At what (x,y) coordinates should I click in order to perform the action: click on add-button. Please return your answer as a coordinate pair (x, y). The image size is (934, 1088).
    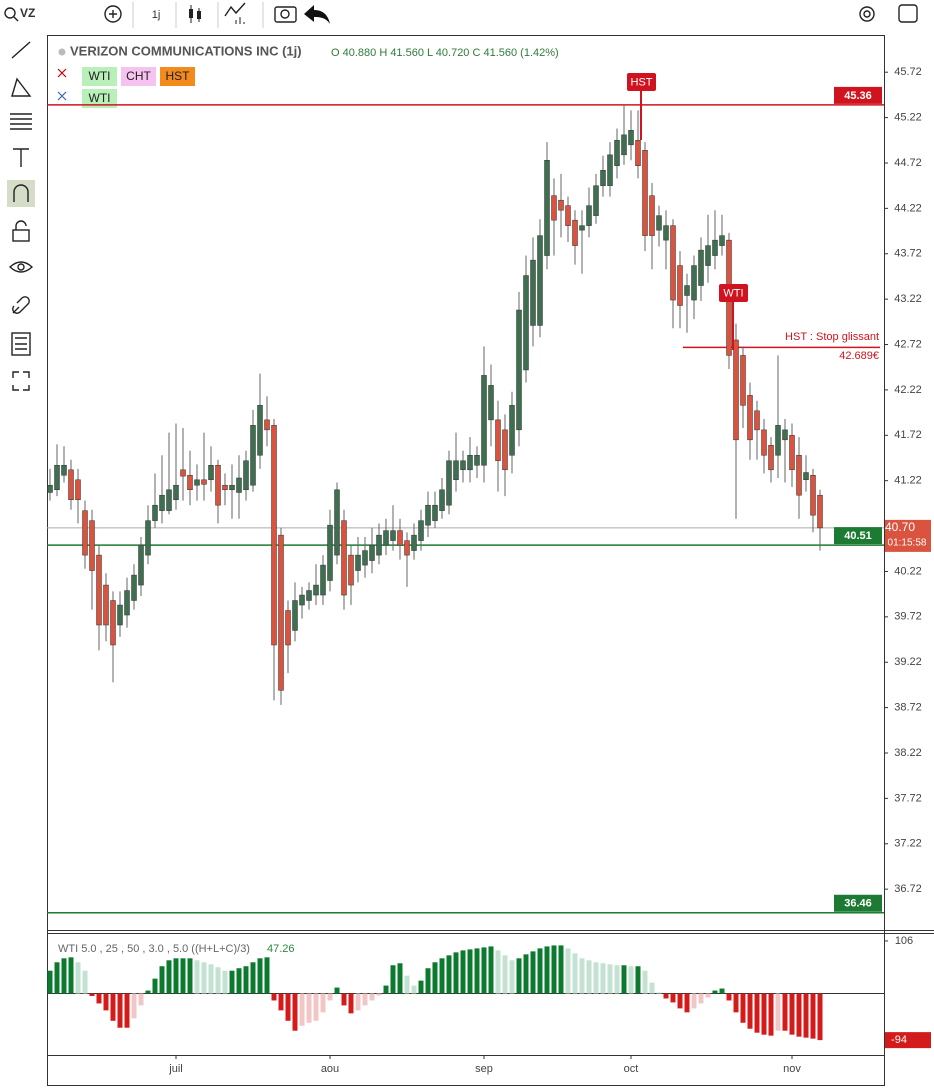
    Looking at the image, I should click on (113, 14).